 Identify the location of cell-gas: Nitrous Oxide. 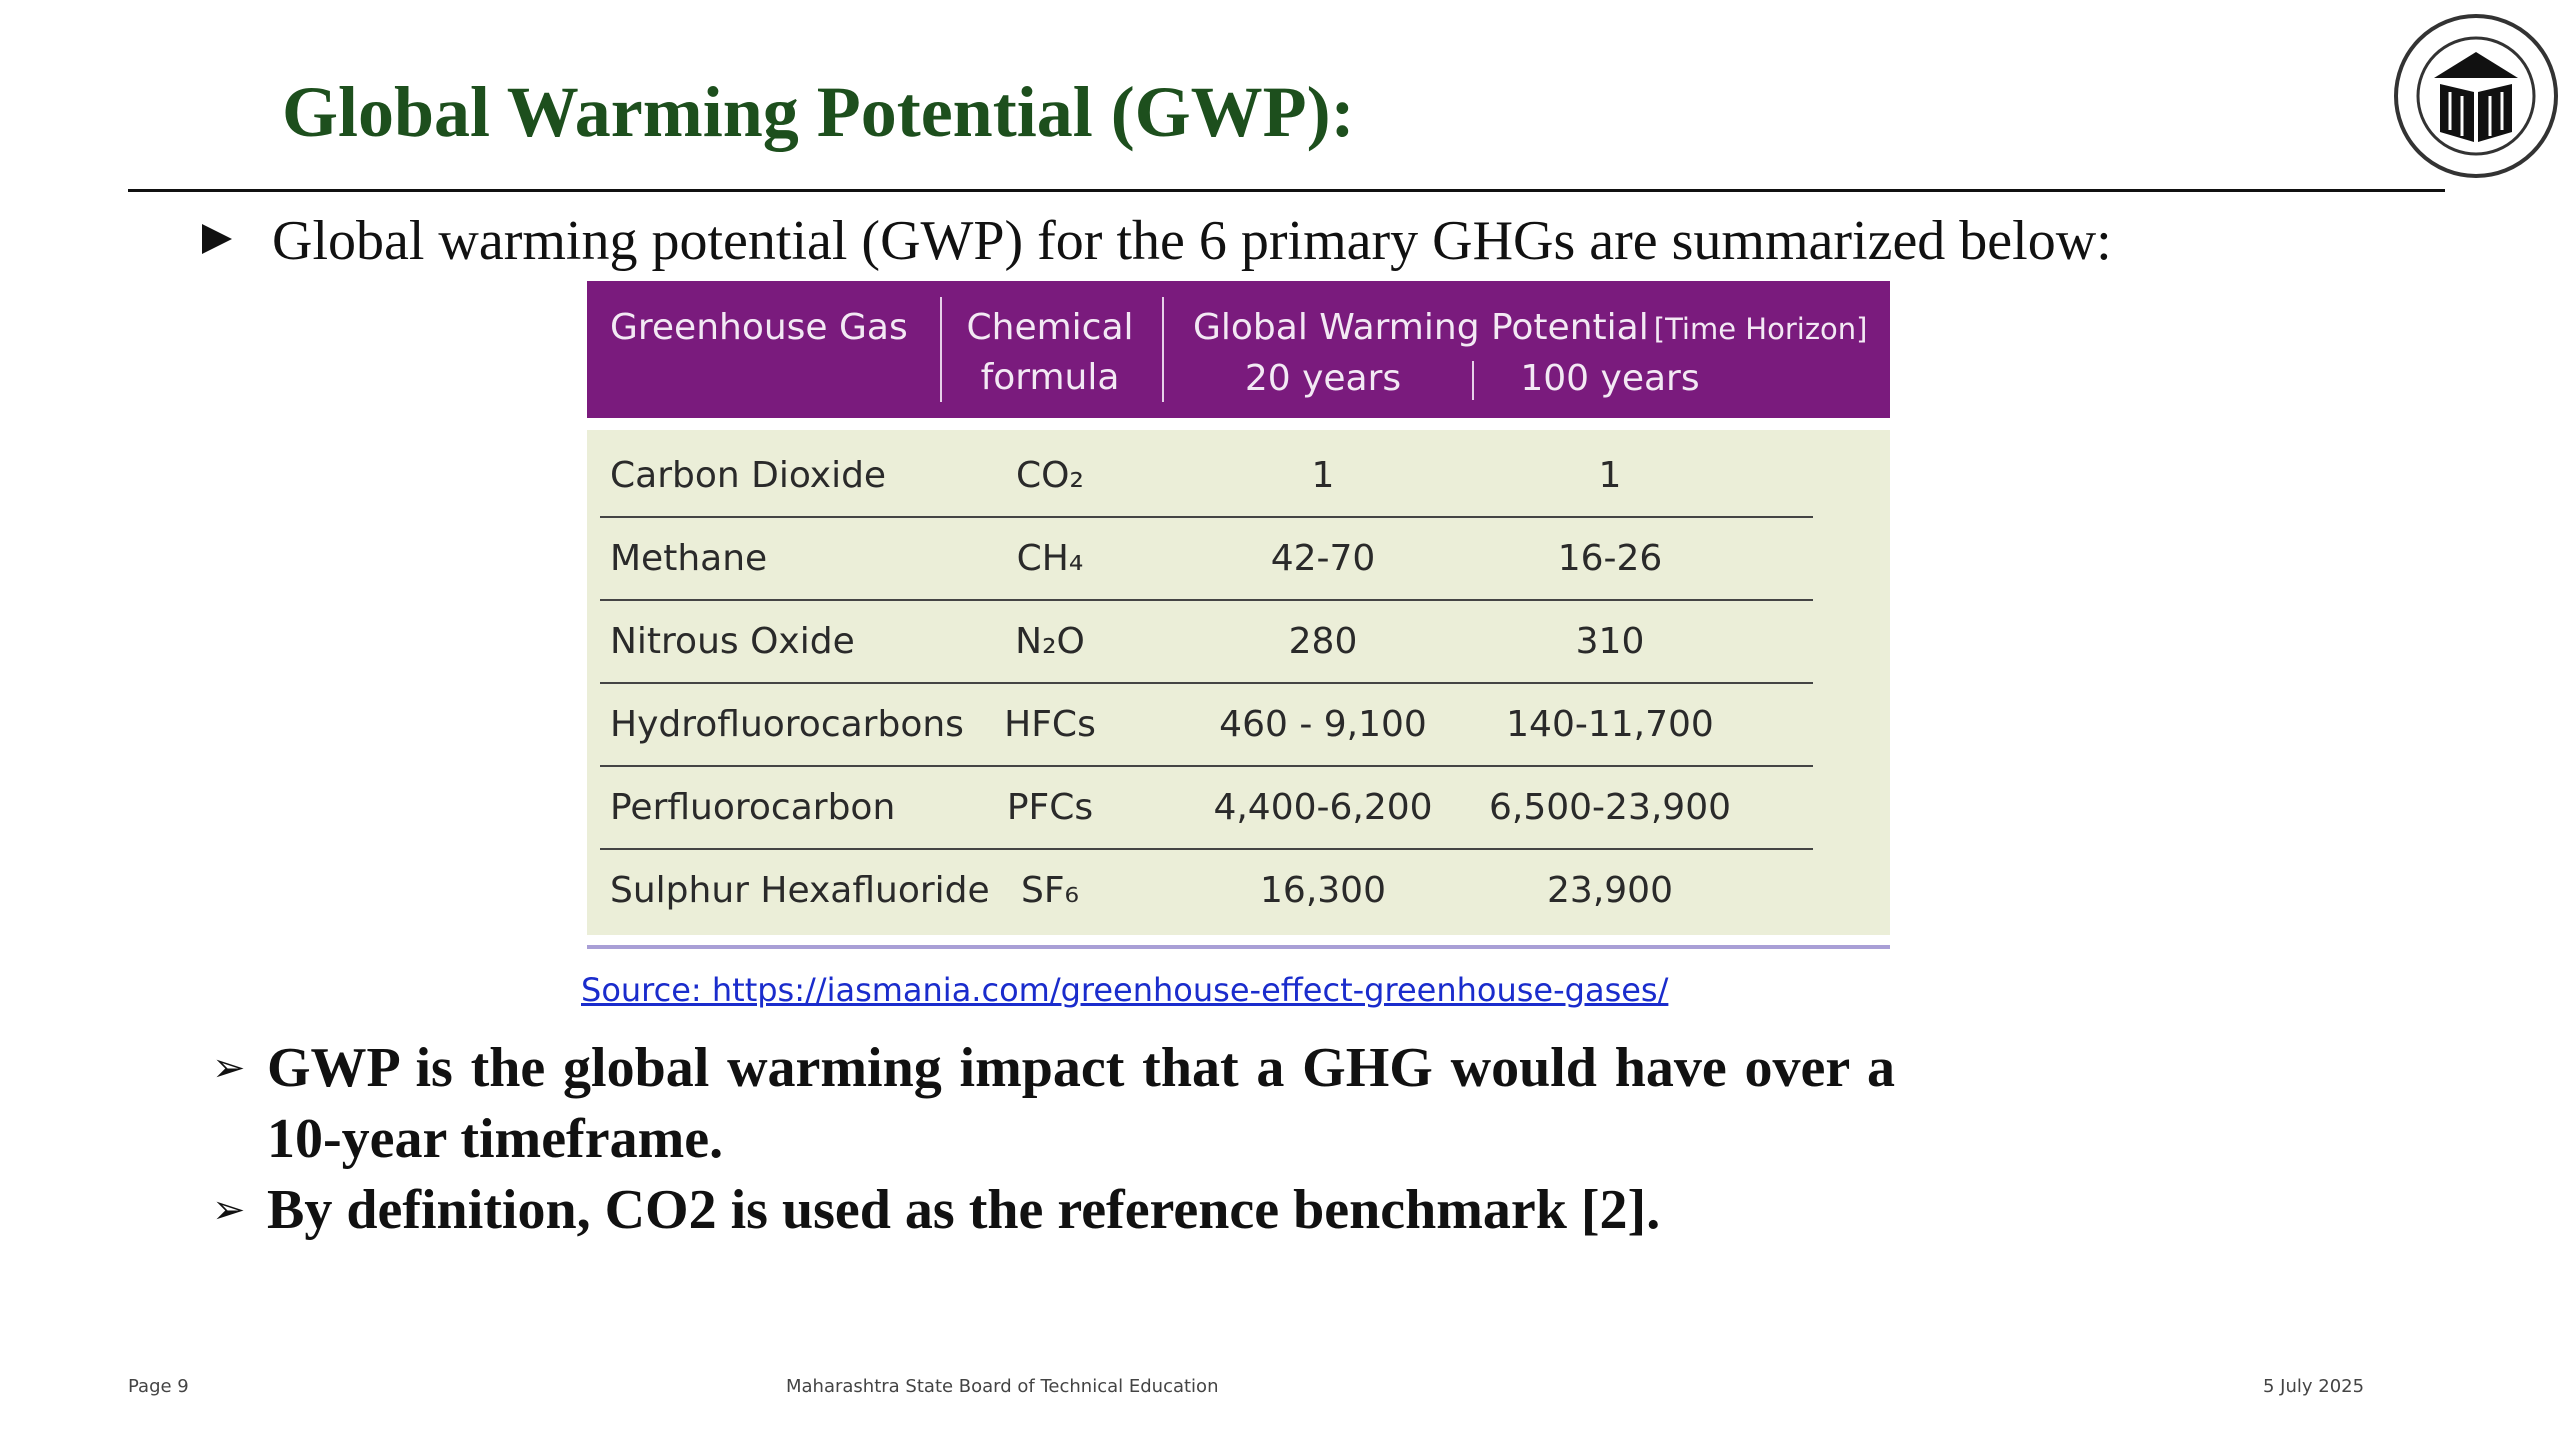
(732, 641).